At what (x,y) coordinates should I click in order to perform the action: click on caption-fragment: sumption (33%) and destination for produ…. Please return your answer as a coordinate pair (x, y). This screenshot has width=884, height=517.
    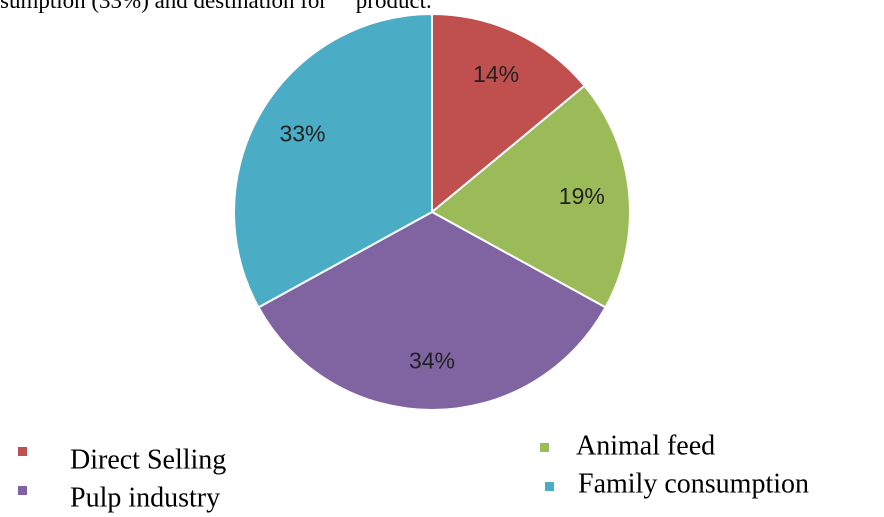
    Looking at the image, I should click on (216, 6).